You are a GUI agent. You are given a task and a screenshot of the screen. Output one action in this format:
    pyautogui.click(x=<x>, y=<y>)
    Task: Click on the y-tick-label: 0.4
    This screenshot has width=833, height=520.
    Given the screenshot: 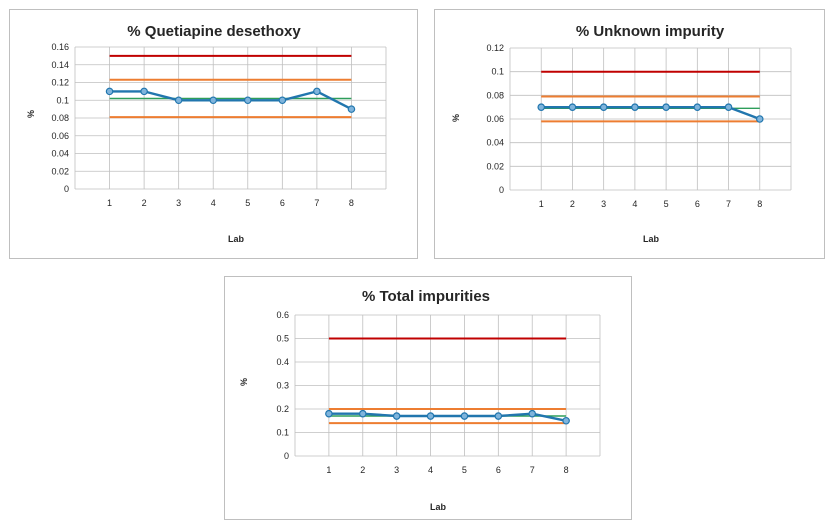 What is the action you would take?
    pyautogui.click(x=282, y=362)
    